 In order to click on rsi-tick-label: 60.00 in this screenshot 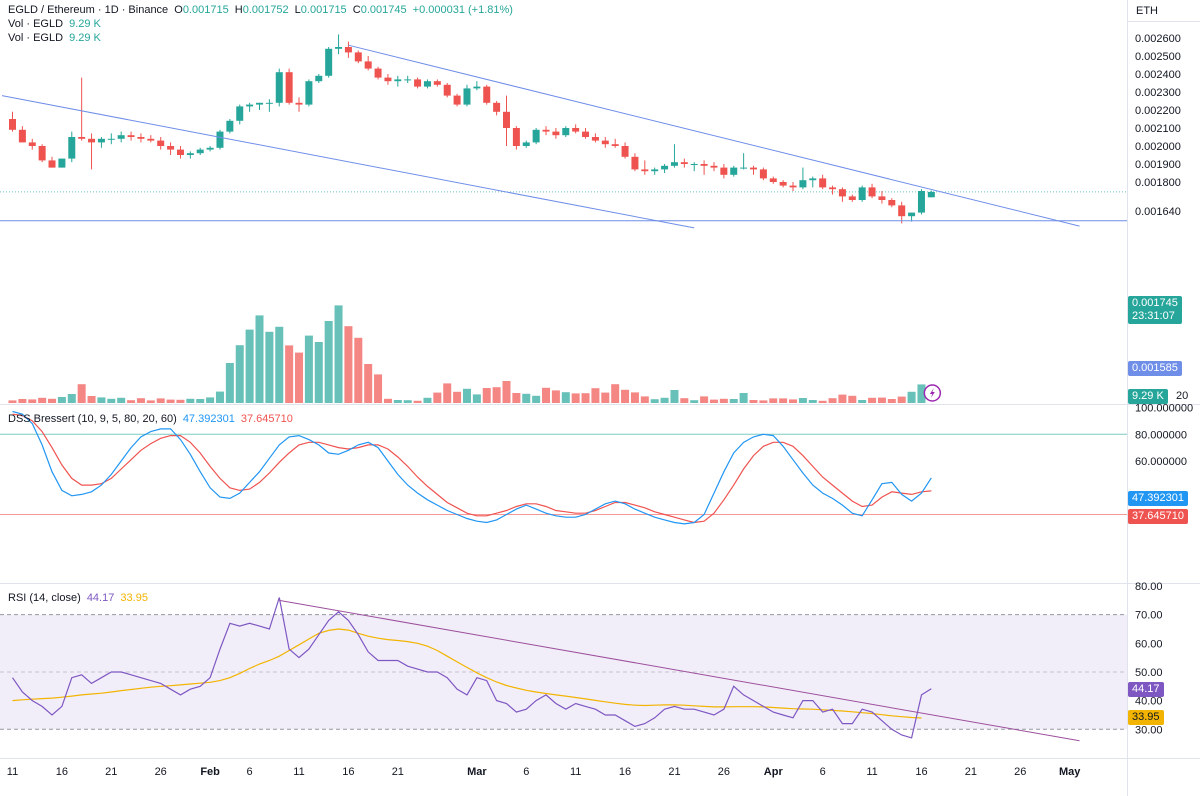, I will do `click(1149, 644)`.